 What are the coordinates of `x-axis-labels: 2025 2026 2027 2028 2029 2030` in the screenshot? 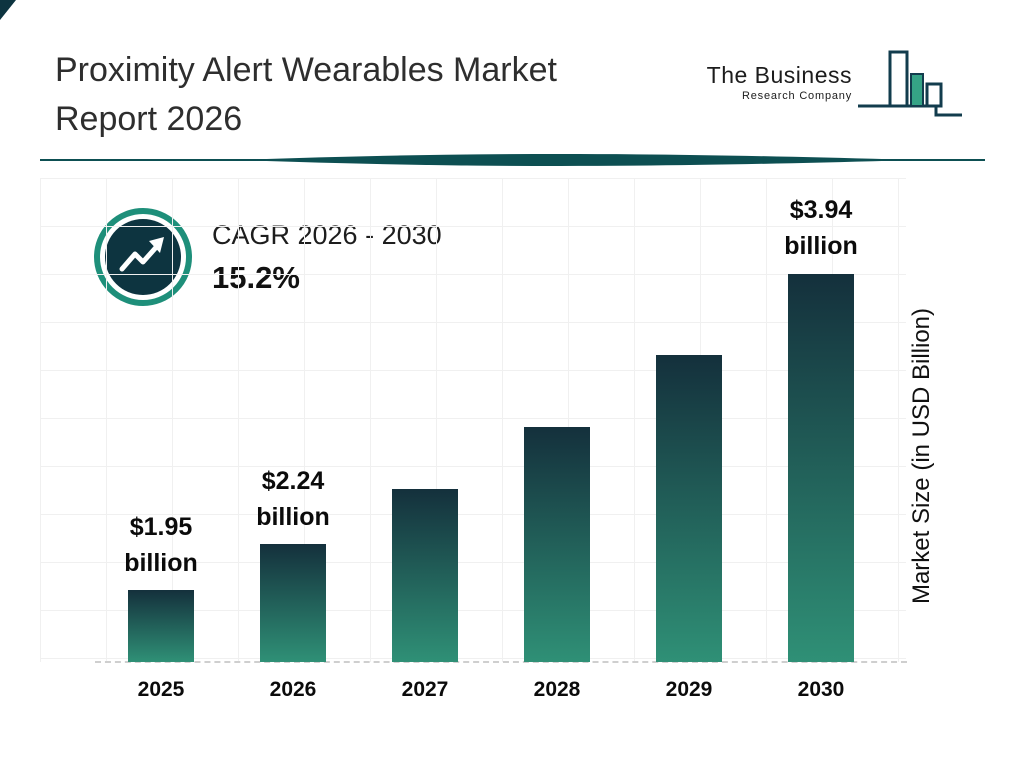 It's located at (491, 690).